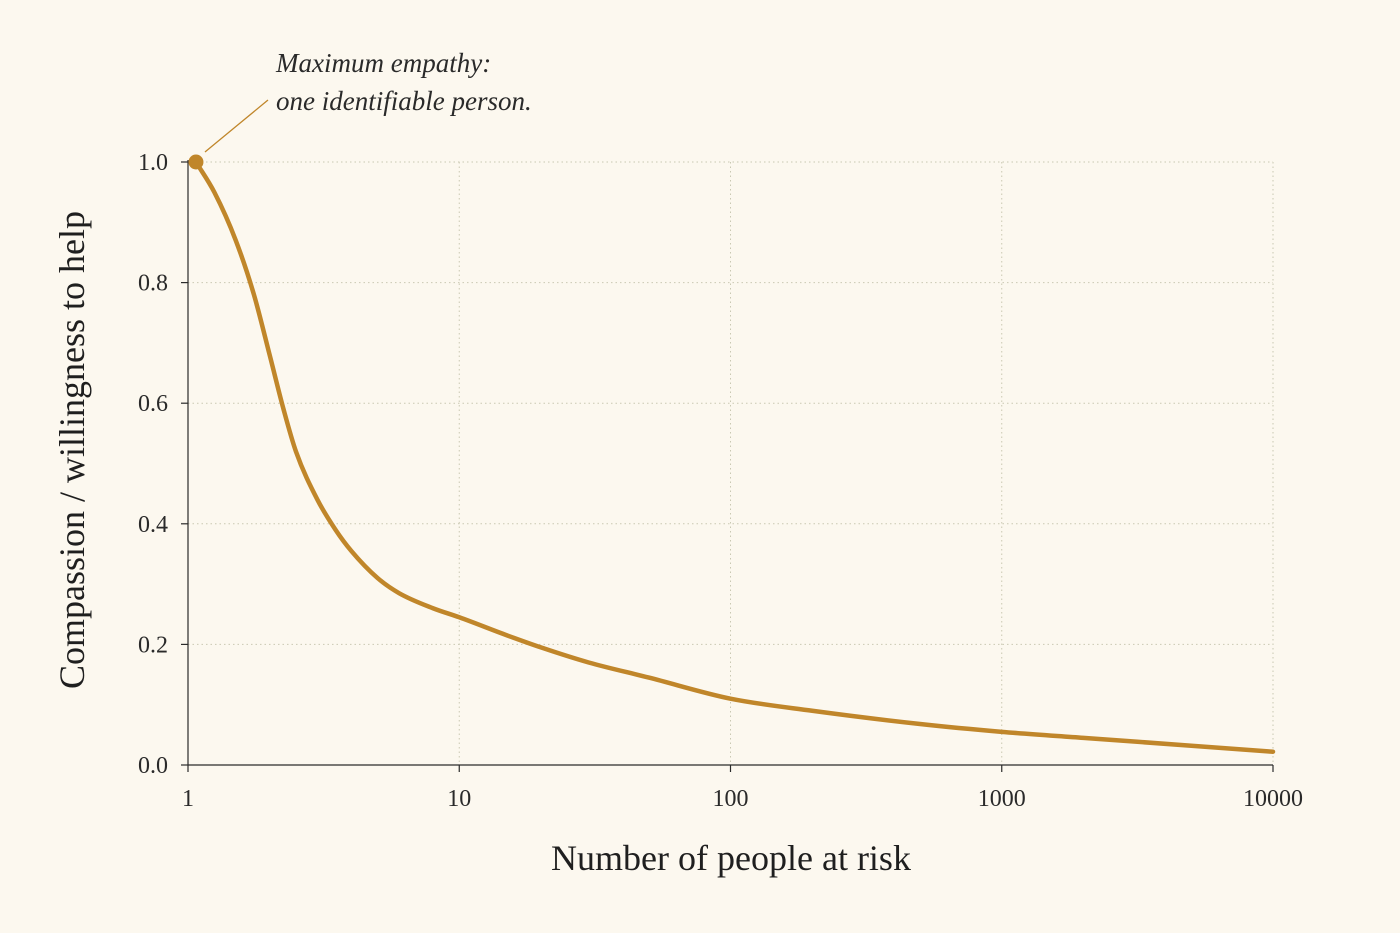  What do you see at coordinates (153, 645) in the screenshot?
I see `y-tick-label: 0.2` at bounding box center [153, 645].